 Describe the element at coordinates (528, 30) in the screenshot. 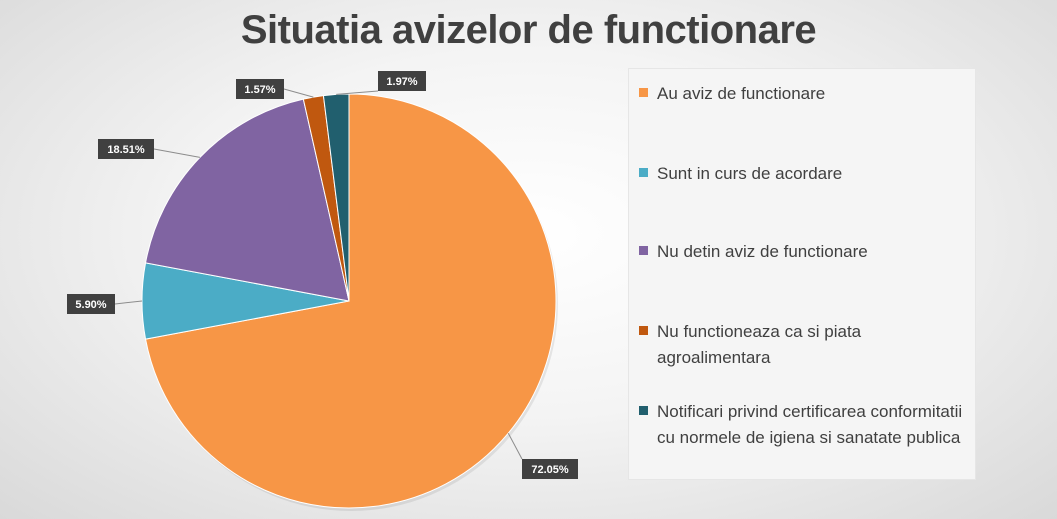

I see `chart-title: Situatia avizelor de functionare` at that location.